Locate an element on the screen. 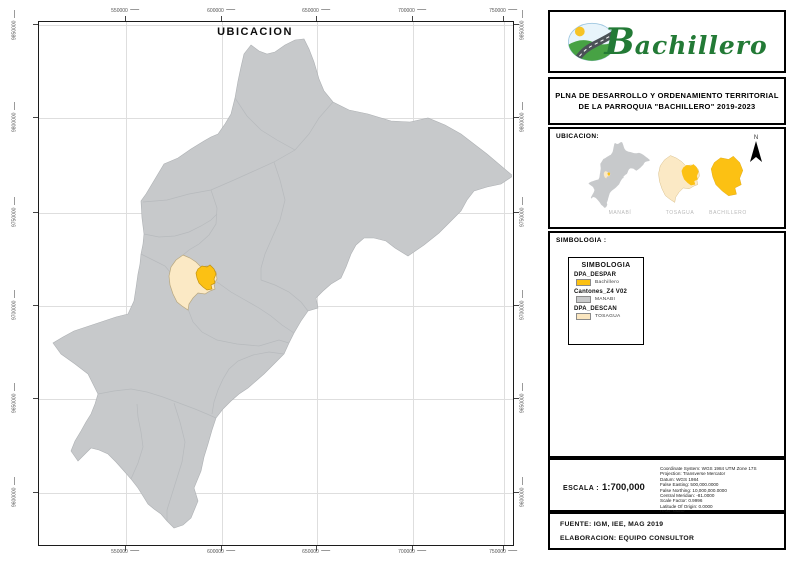 The height and width of the screenshot is (568, 808). mini-map-manabi is located at coordinates (619, 175).